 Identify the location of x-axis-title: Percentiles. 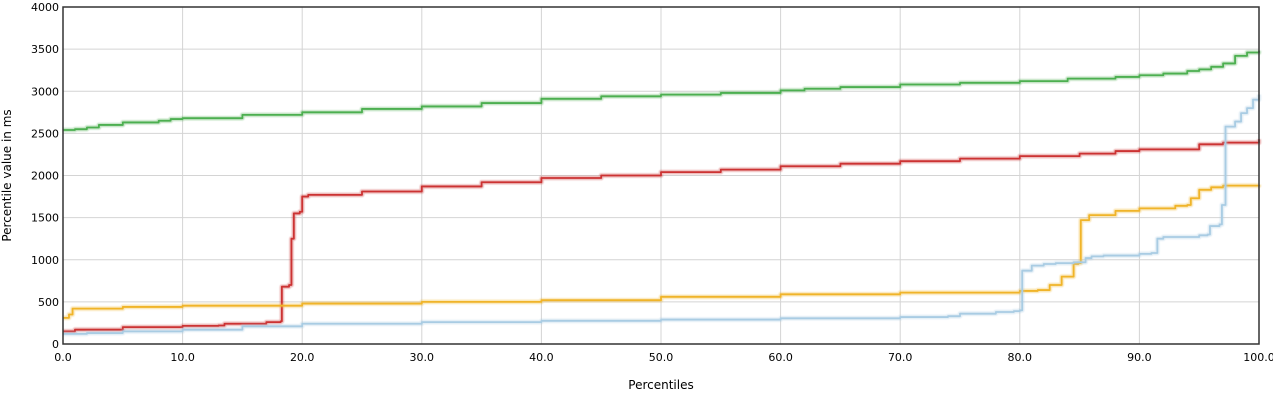
(660, 385).